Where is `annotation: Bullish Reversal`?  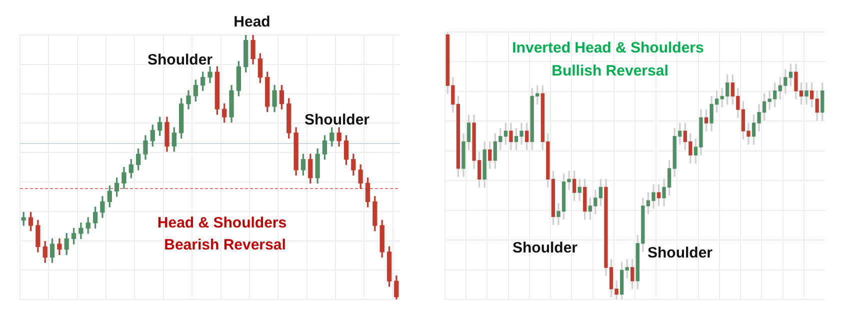 annotation: Bullish Reversal is located at coordinates (610, 71).